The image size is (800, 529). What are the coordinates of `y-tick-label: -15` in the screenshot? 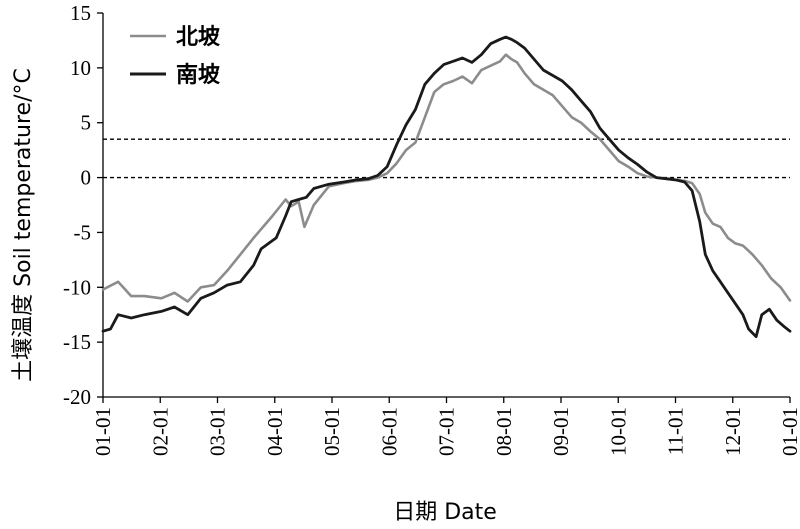 It's located at (77, 342).